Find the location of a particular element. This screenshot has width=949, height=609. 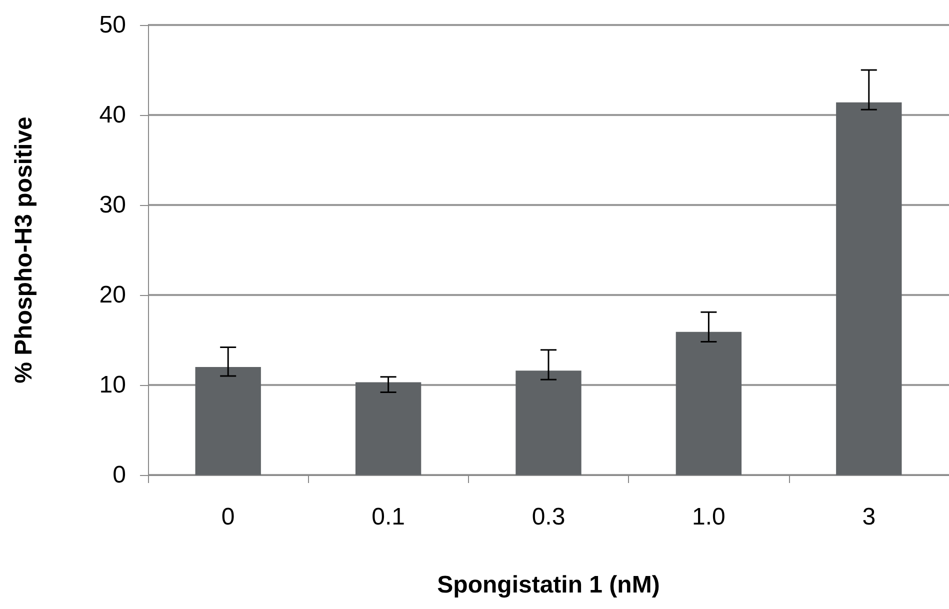

x-tick-label: 0.1 is located at coordinates (388, 517).